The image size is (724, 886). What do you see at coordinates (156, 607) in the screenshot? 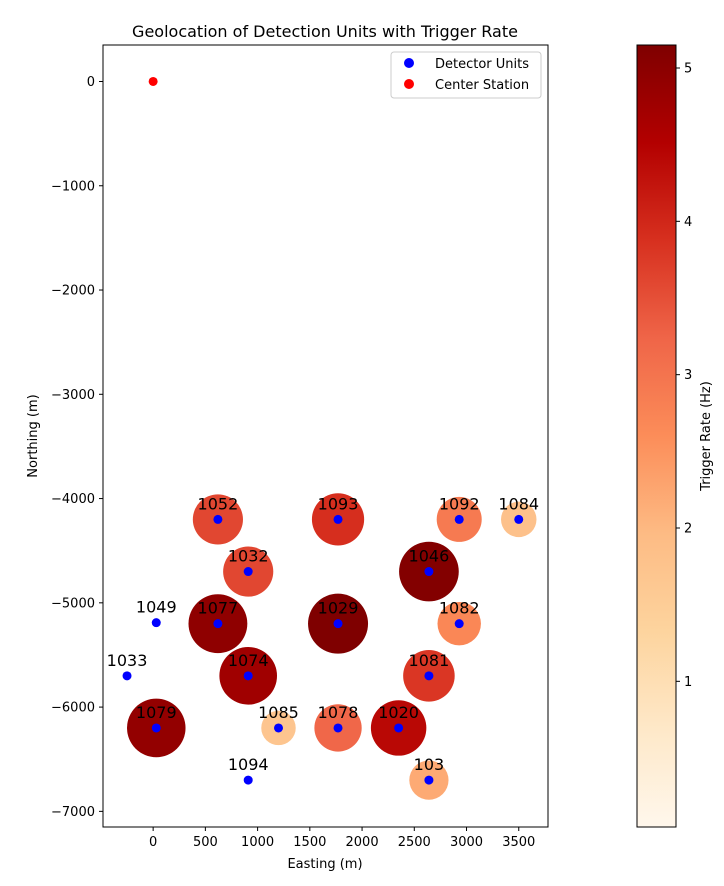
I see `unit-label-1049: 1049` at bounding box center [156, 607].